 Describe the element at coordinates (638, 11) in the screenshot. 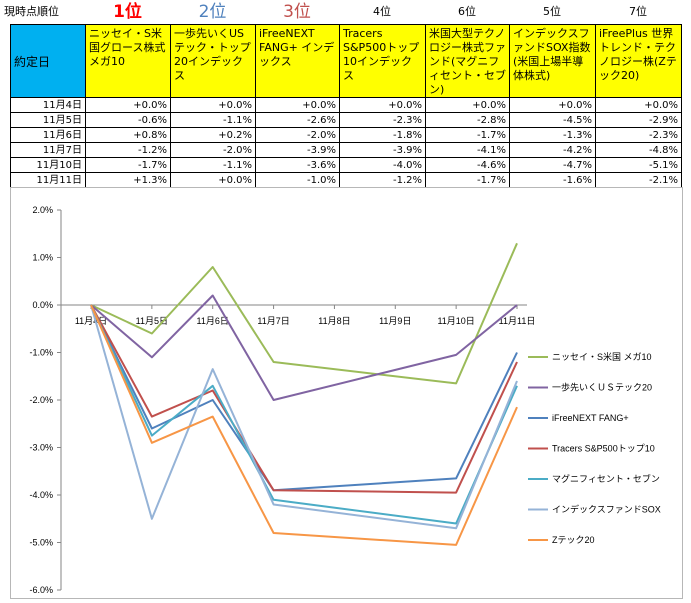

I see `rank-badge: 7位` at that location.